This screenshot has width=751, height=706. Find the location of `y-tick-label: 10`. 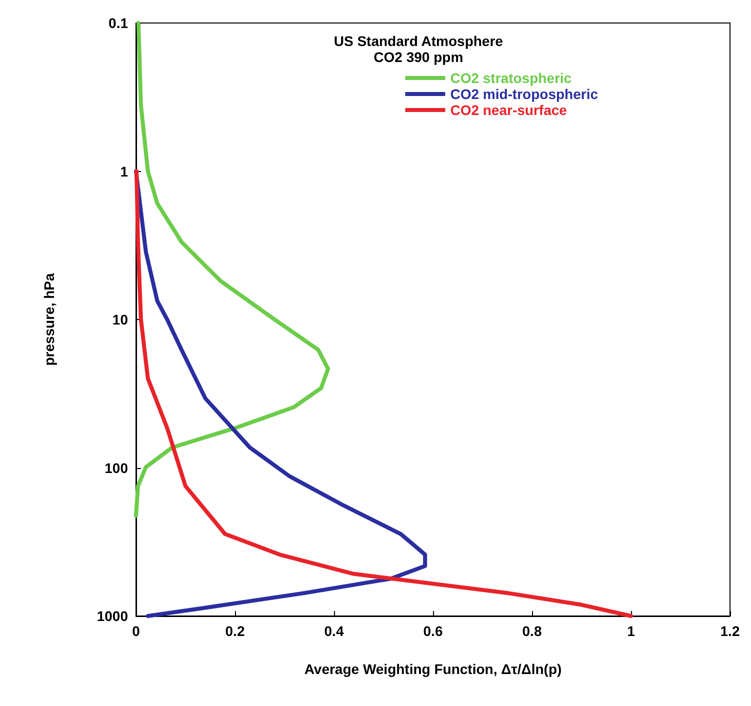

y-tick-label: 10 is located at coordinates (120, 320).